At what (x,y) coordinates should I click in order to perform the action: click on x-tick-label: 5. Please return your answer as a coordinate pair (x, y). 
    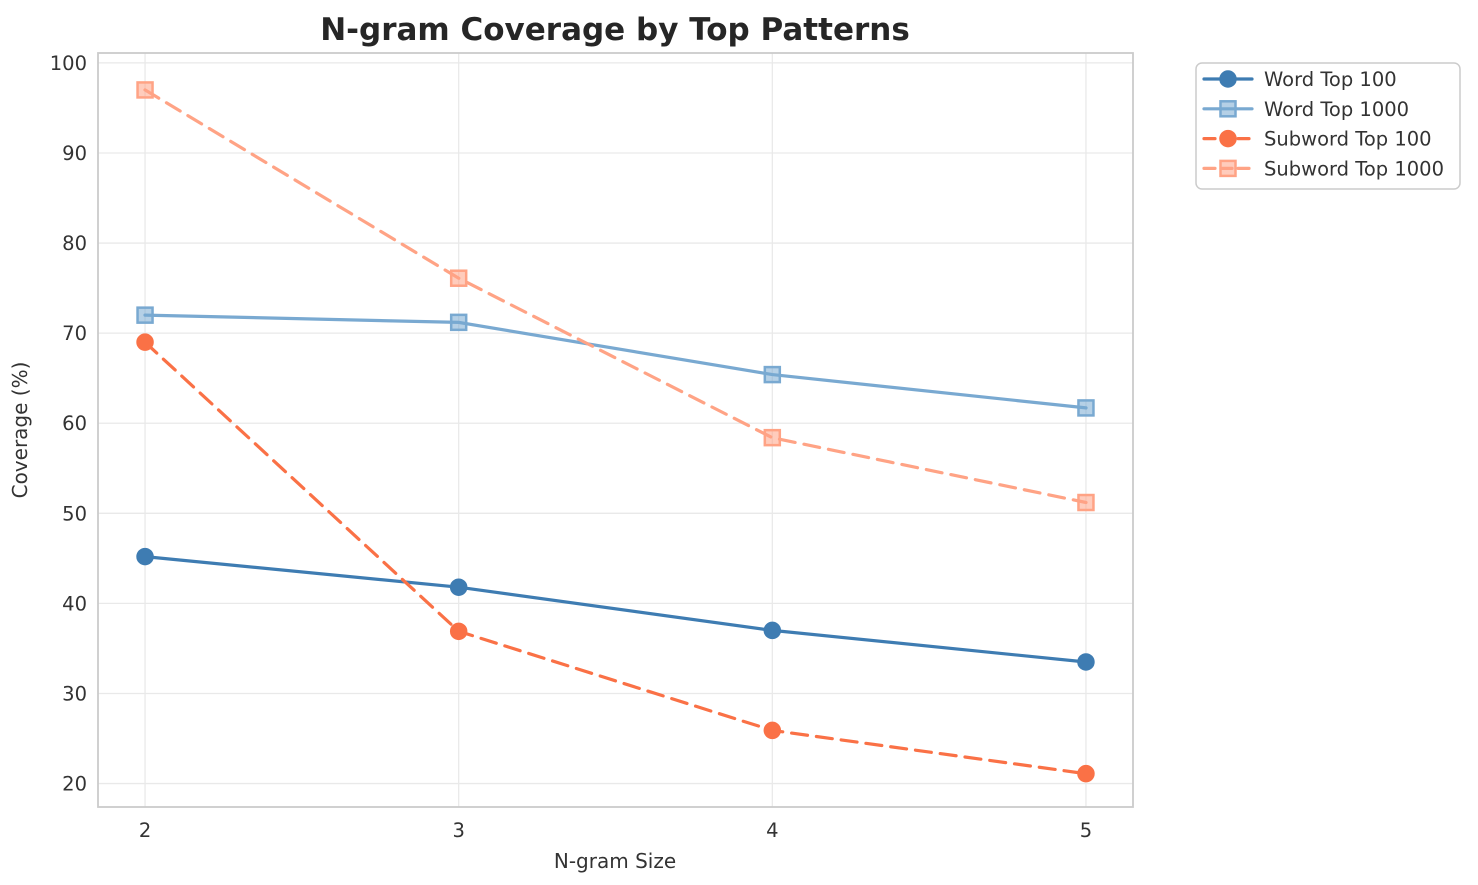
    Looking at the image, I should click on (1086, 830).